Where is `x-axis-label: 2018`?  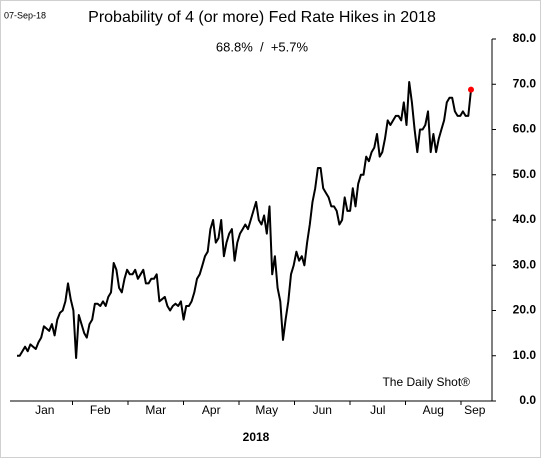 x-axis-label: 2018 is located at coordinates (256, 437).